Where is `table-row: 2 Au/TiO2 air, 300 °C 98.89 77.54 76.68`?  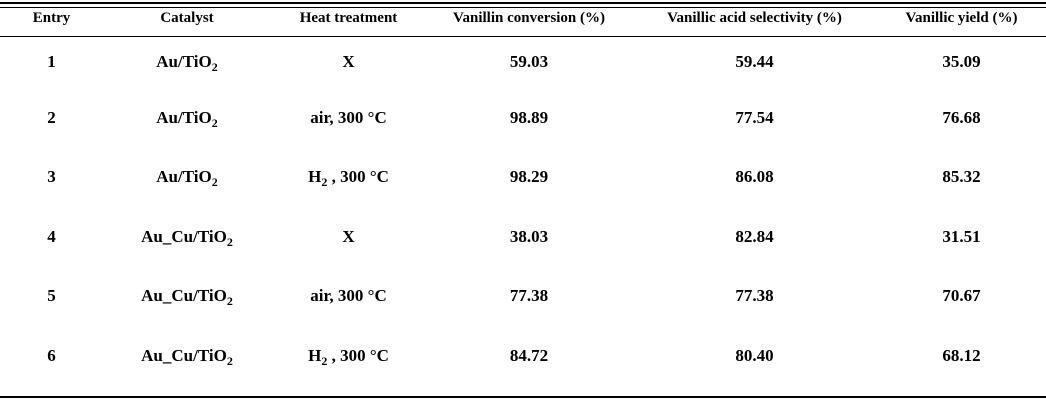
table-row: 2 Au/TiO2 air, 300 °C 98.89 77.54 76.68 is located at coordinates (523, 118).